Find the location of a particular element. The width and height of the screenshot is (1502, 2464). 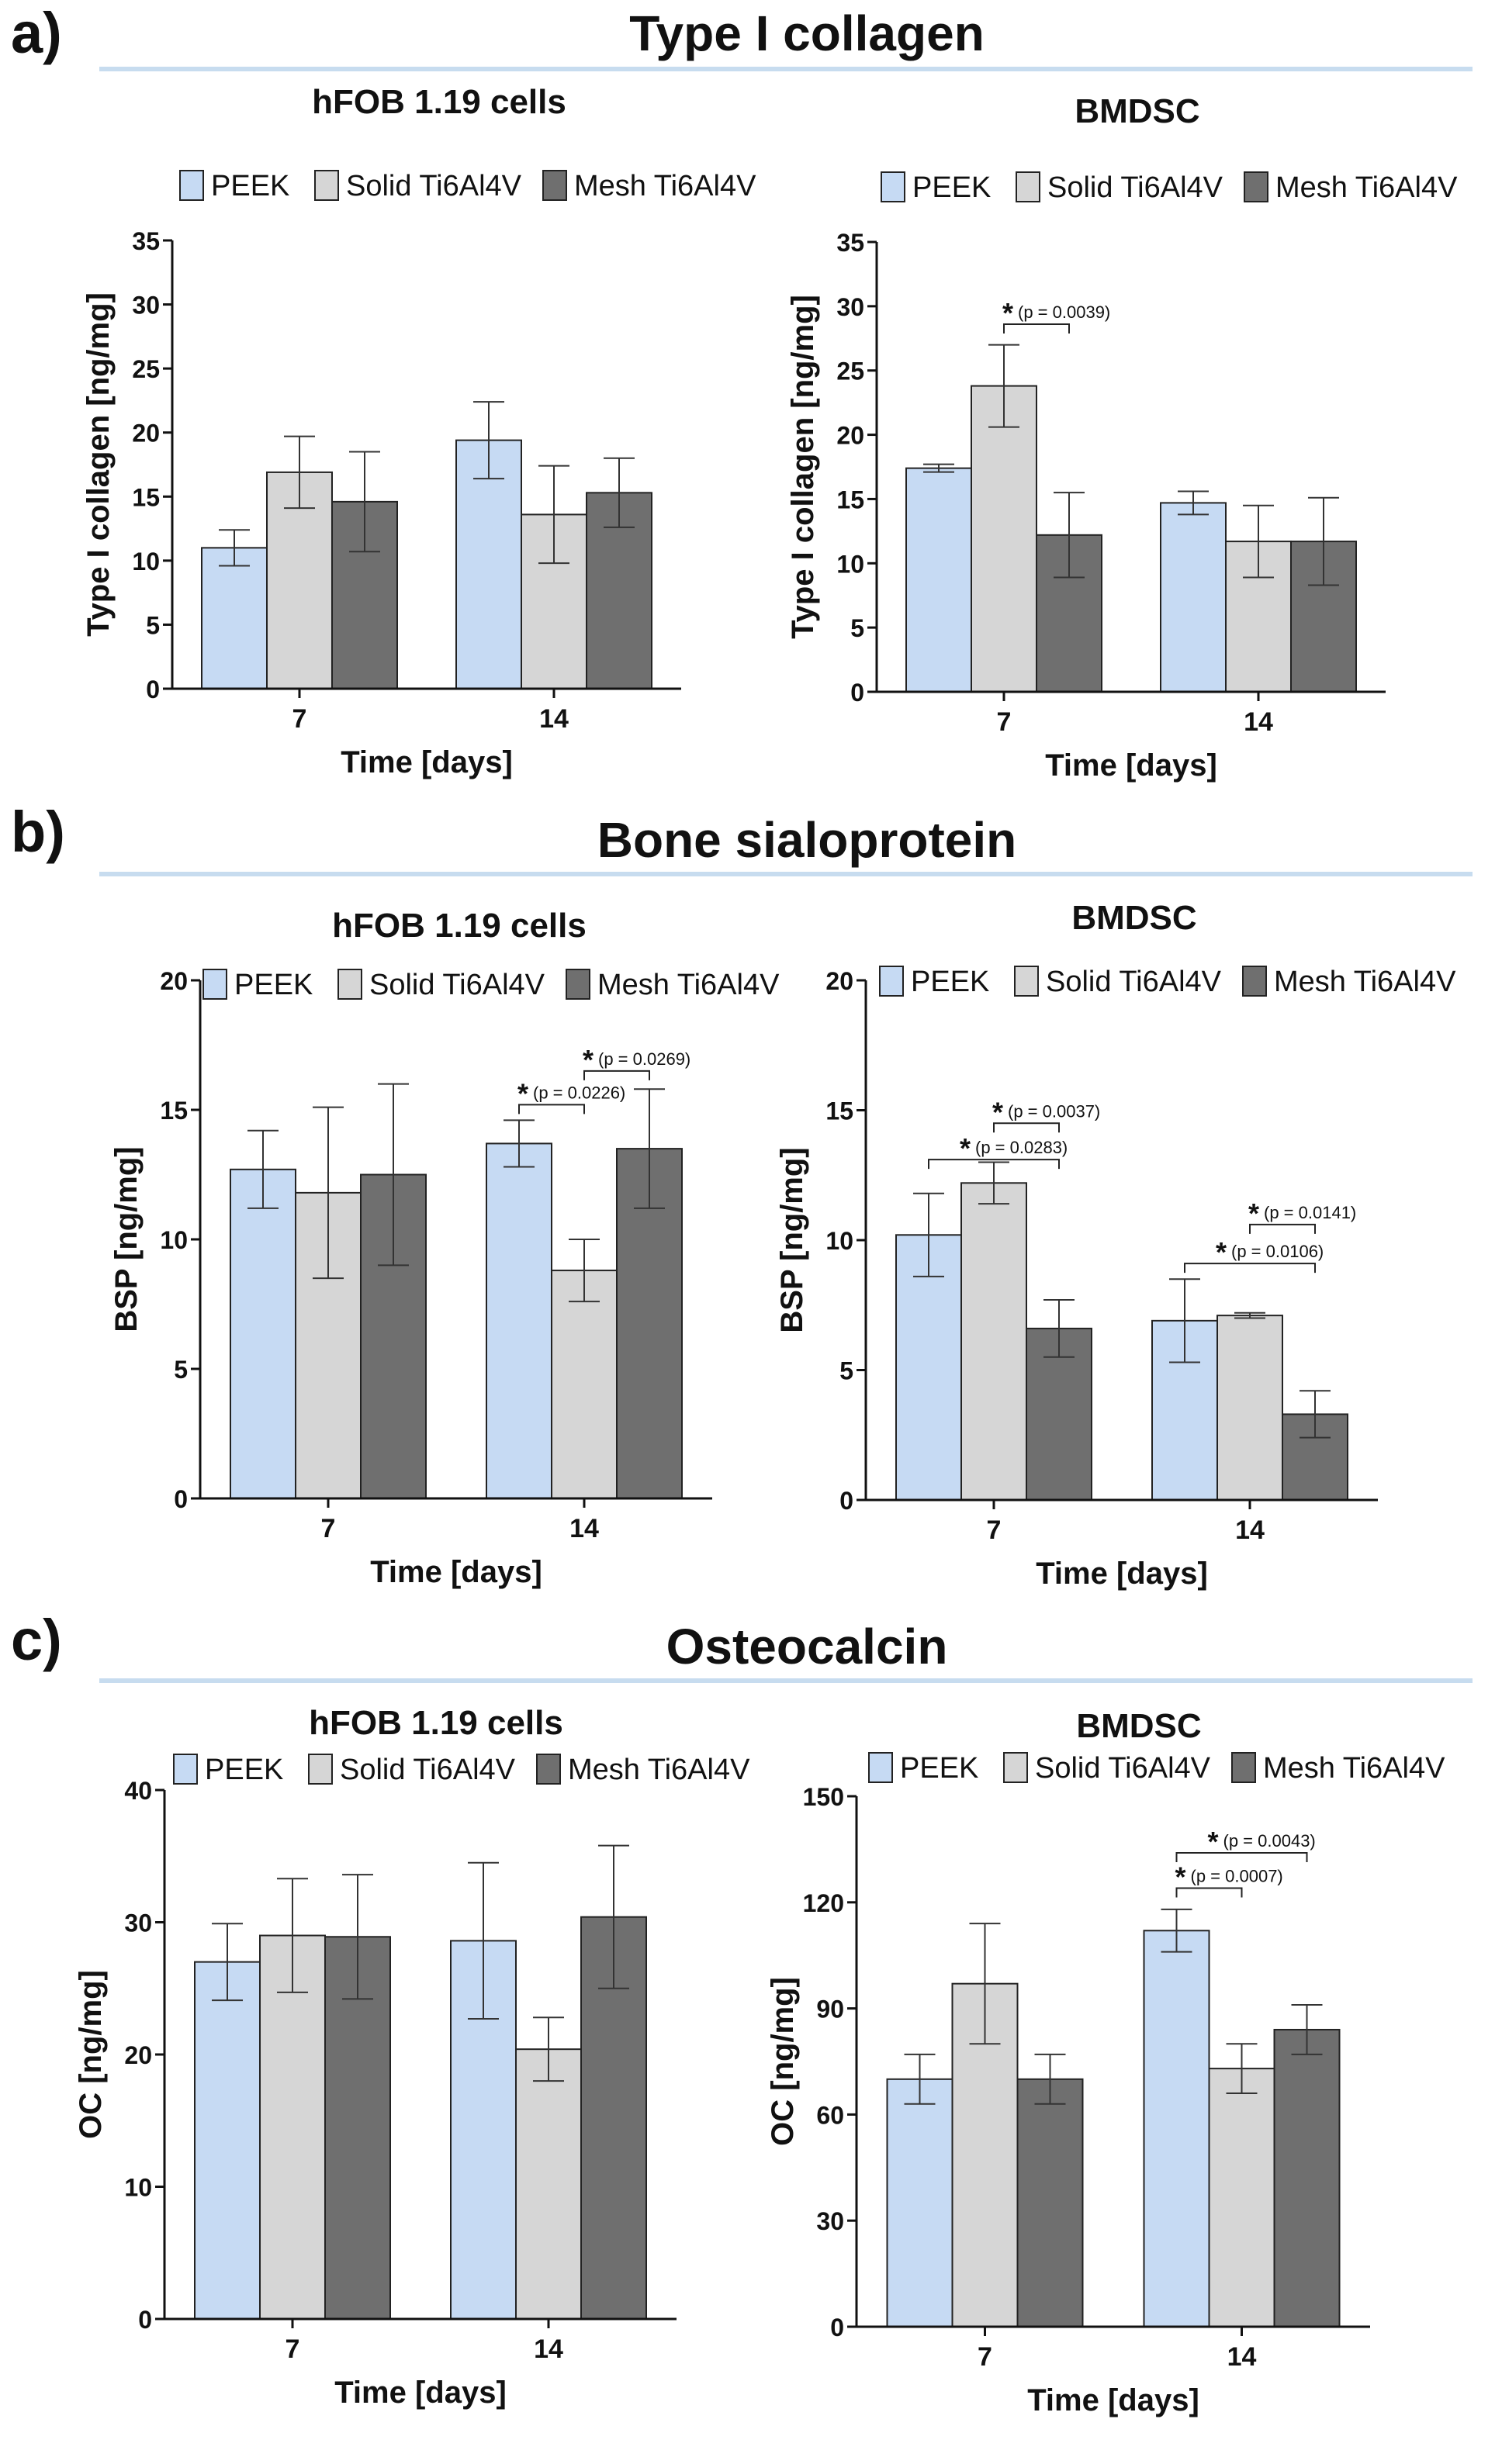

section-rule-a is located at coordinates (786, 69).